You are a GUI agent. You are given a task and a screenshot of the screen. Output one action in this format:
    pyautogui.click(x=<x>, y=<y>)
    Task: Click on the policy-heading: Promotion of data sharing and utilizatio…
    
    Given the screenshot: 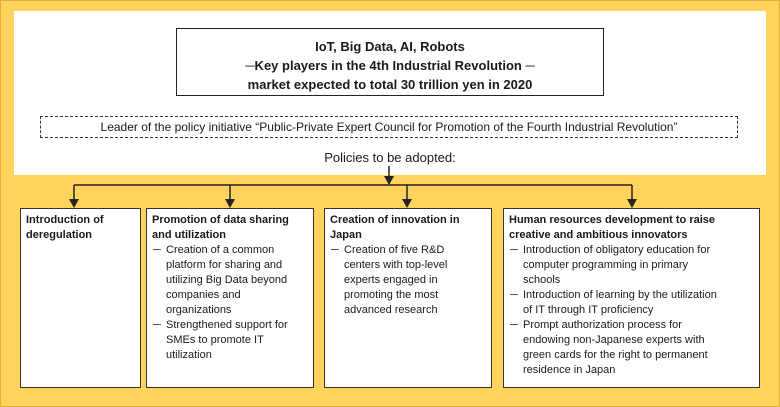 What is the action you would take?
    pyautogui.click(x=220, y=227)
    